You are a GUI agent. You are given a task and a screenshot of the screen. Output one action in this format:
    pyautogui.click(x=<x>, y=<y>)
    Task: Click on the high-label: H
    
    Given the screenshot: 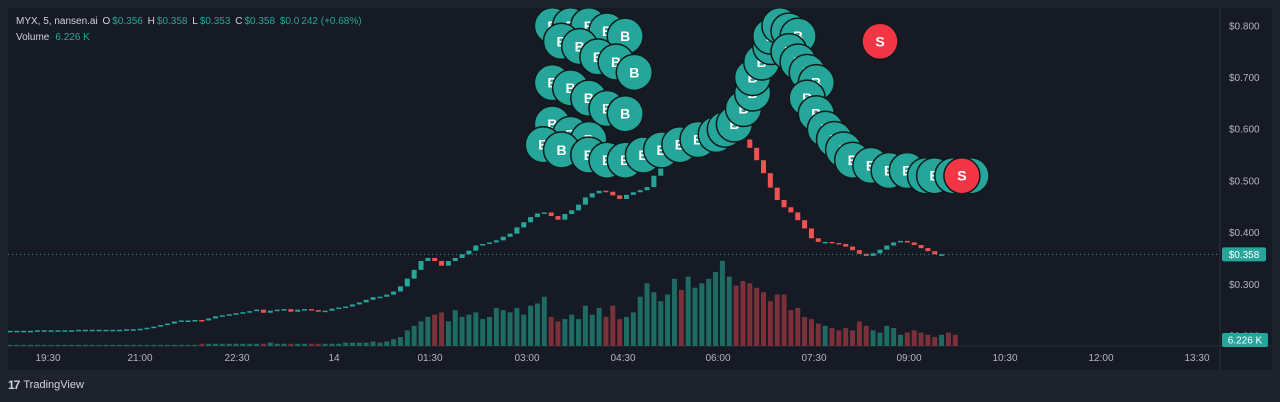 What is the action you would take?
    pyautogui.click(x=151, y=21)
    